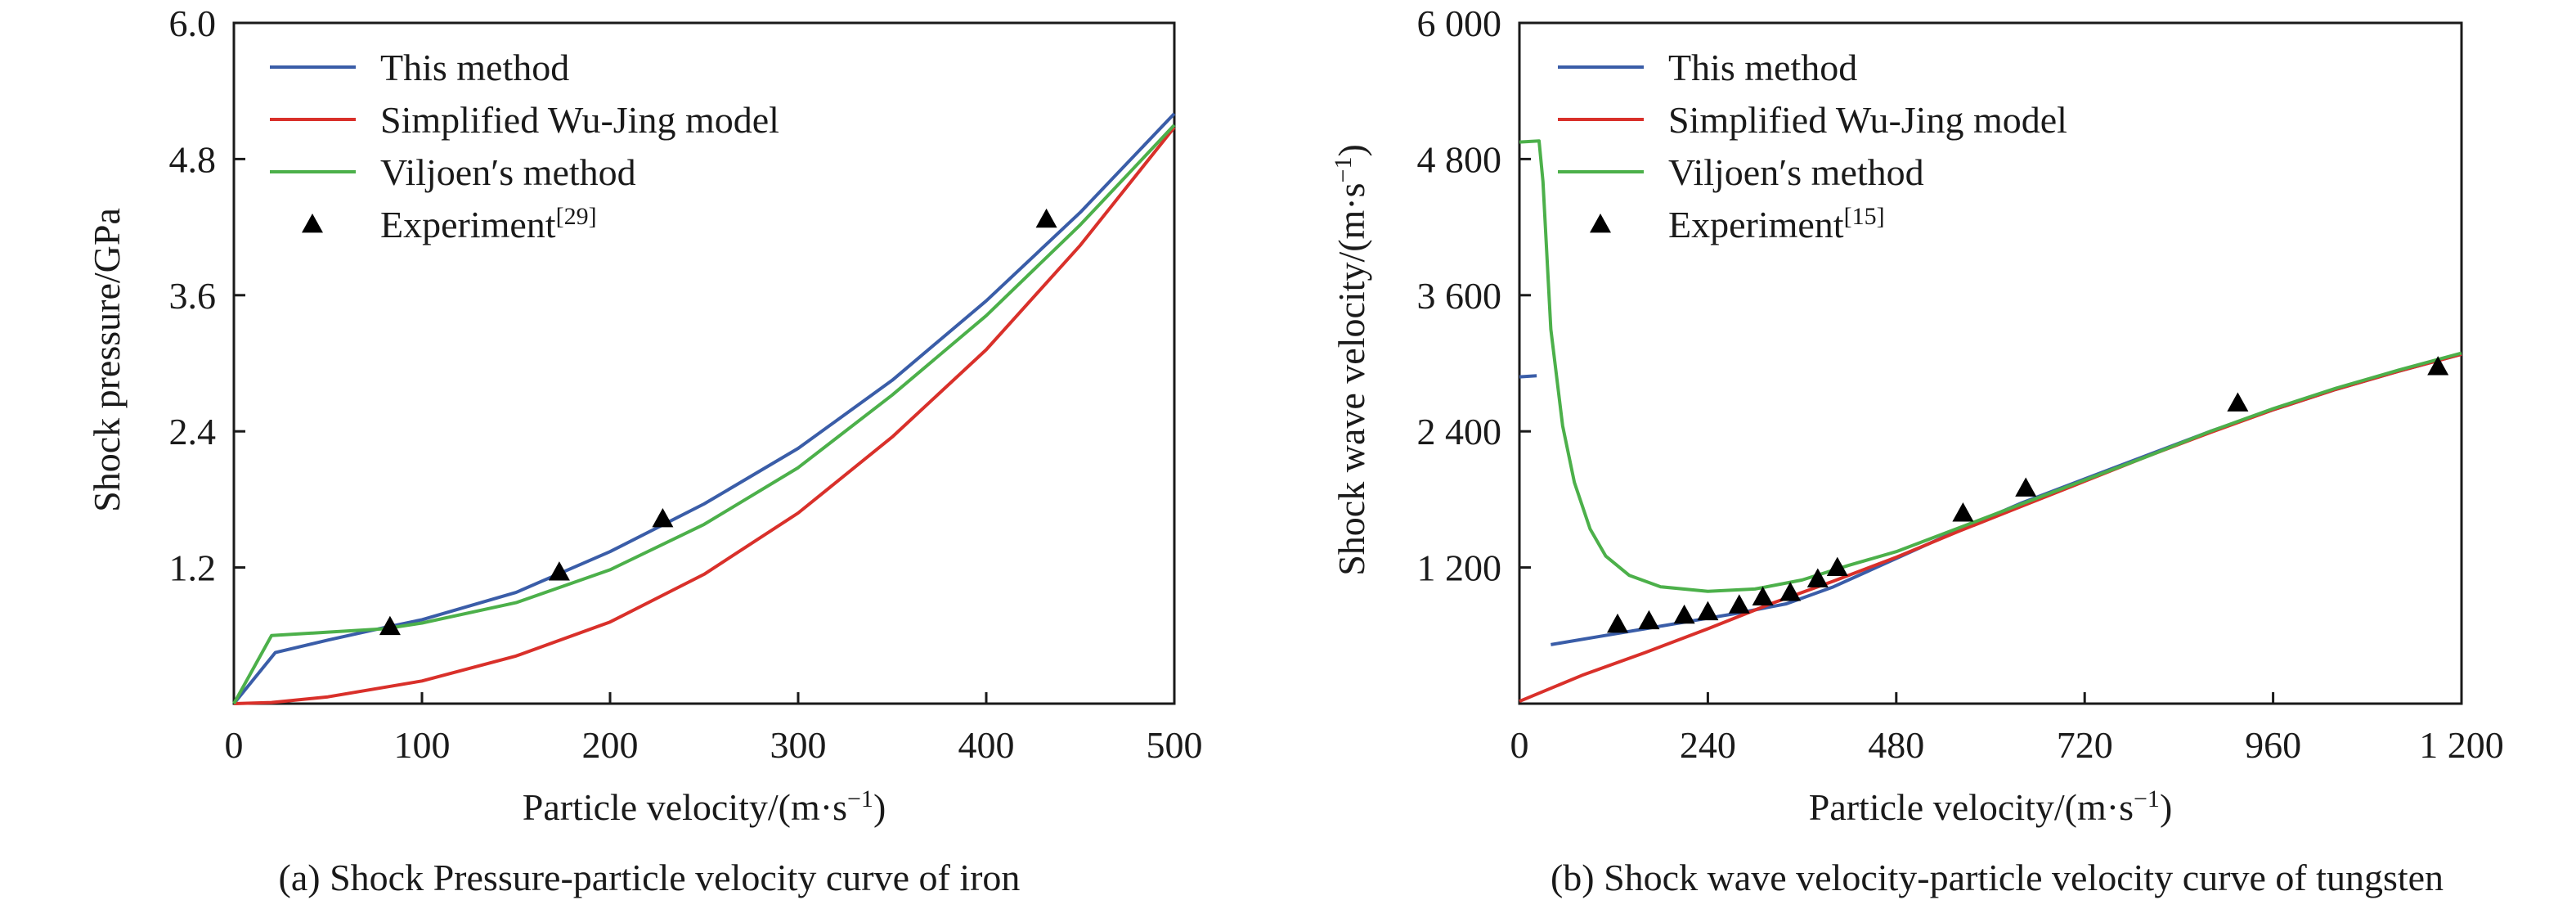 The width and height of the screenshot is (2576, 909). What do you see at coordinates (2085, 745) in the screenshot?
I see `x-tick-label-b: 720` at bounding box center [2085, 745].